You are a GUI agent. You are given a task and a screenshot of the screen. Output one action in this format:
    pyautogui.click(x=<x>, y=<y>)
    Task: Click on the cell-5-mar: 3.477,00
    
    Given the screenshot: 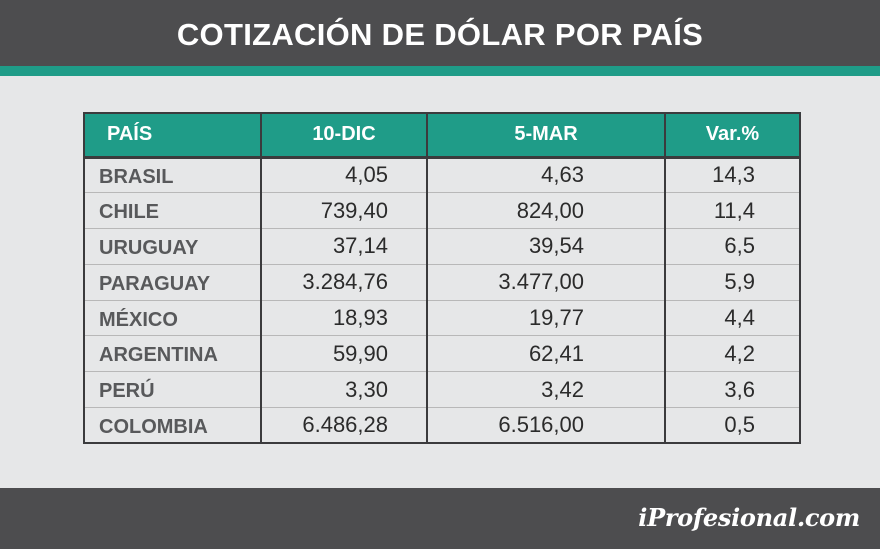 What is the action you would take?
    pyautogui.click(x=546, y=282)
    